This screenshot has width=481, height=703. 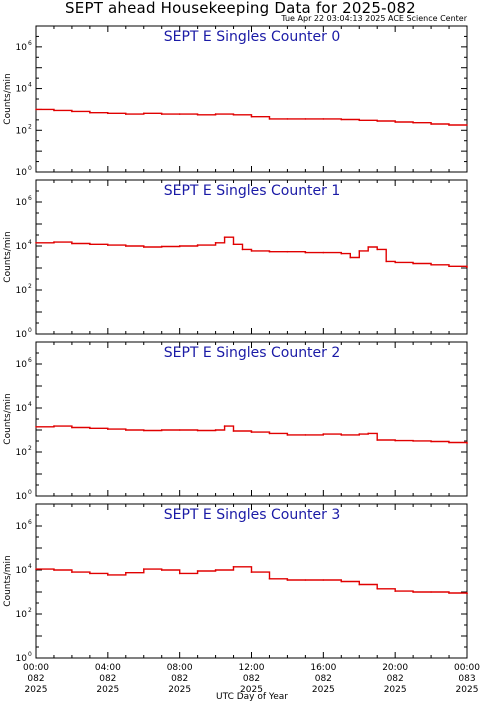 I want to click on x-tick-label-time: 04:00, so click(x=108, y=668).